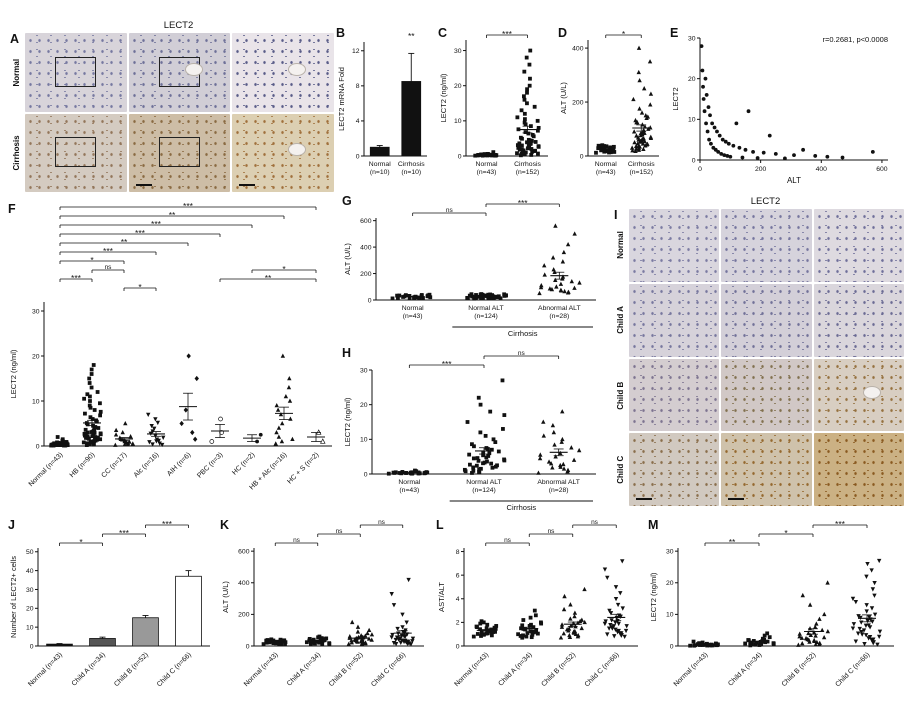 The height and width of the screenshot is (706, 908). Describe the element at coordinates (443, 97) in the screenshot. I see `svg-text: LECT2 (ng/ml)` at that location.